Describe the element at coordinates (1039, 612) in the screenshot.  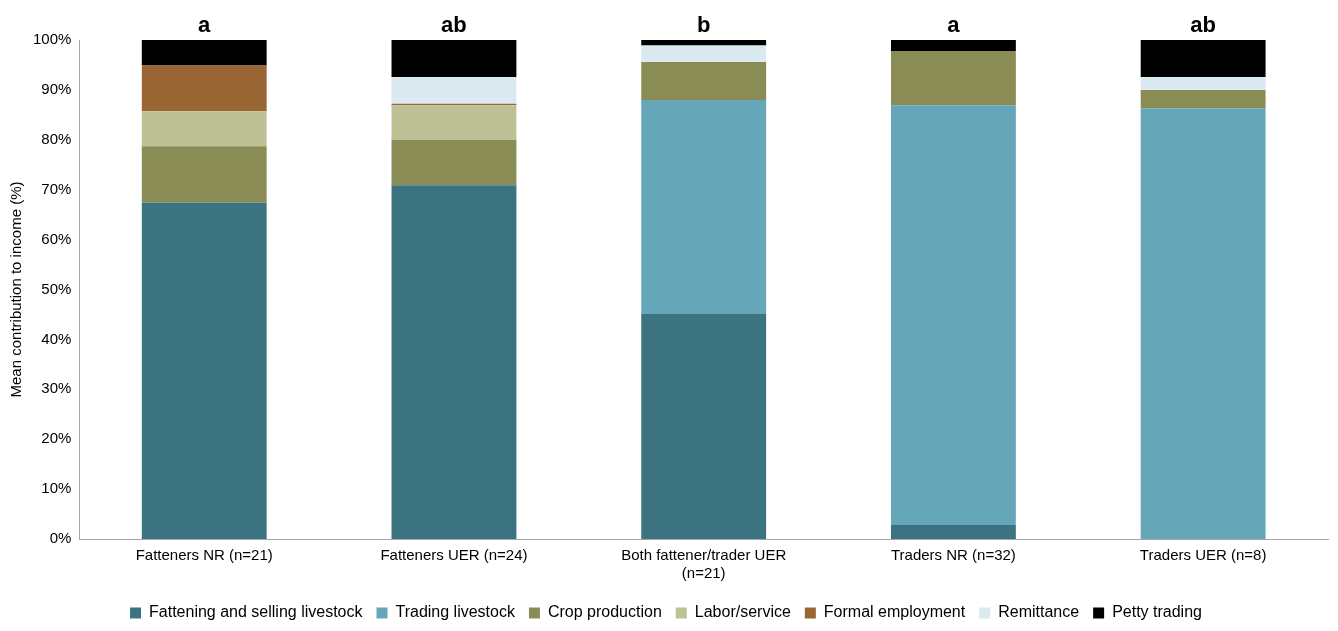
I see `legend-label: Remittance` at that location.